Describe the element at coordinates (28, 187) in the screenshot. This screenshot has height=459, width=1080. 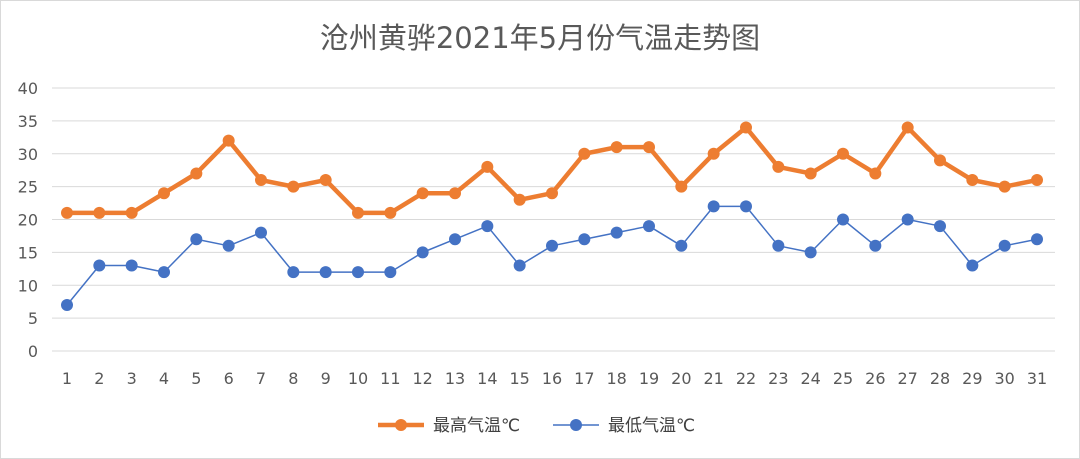
I see `y-tick-label: 25` at that location.